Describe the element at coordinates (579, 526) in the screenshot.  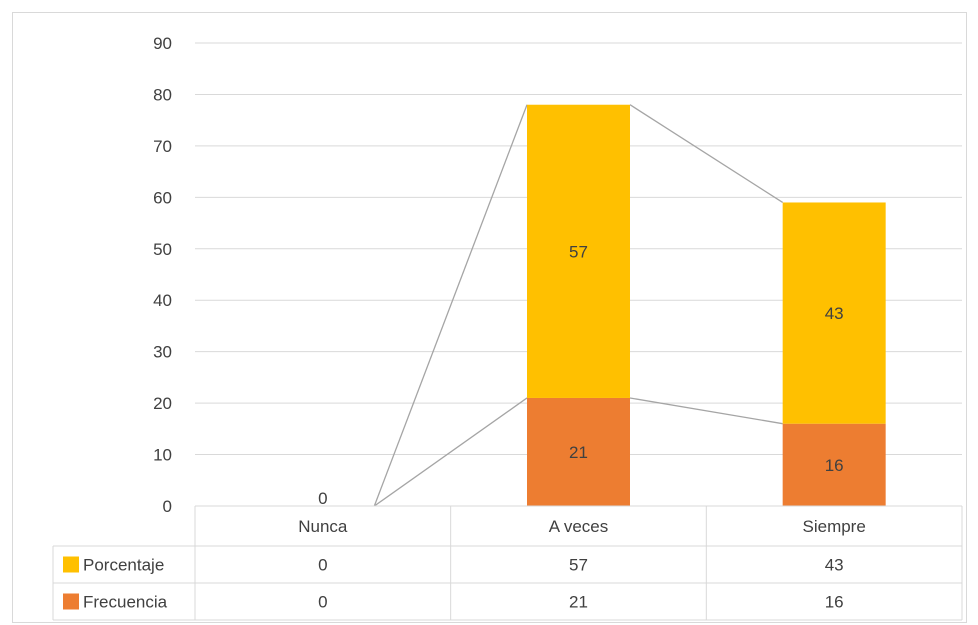
I see `x-category-label: A veces` at that location.